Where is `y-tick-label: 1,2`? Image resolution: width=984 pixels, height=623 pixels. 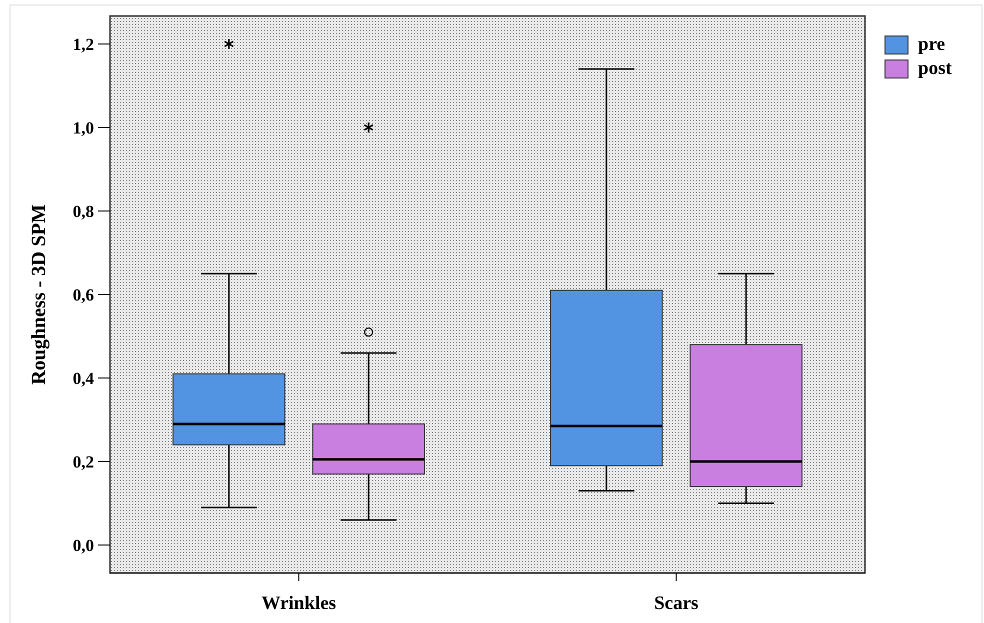 y-tick-label: 1,2 is located at coordinates (83, 44).